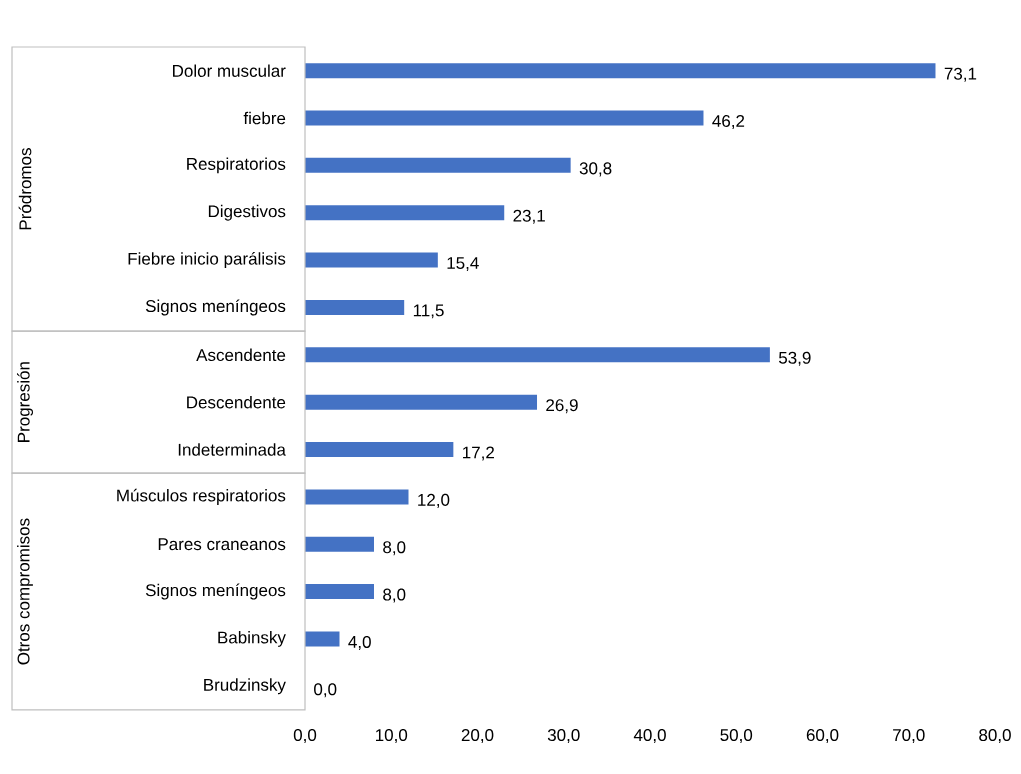 The height and width of the screenshot is (774, 1021). Describe the element at coordinates (229, 70) in the screenshot. I see `y-tick-label: Dolor muscular` at that location.